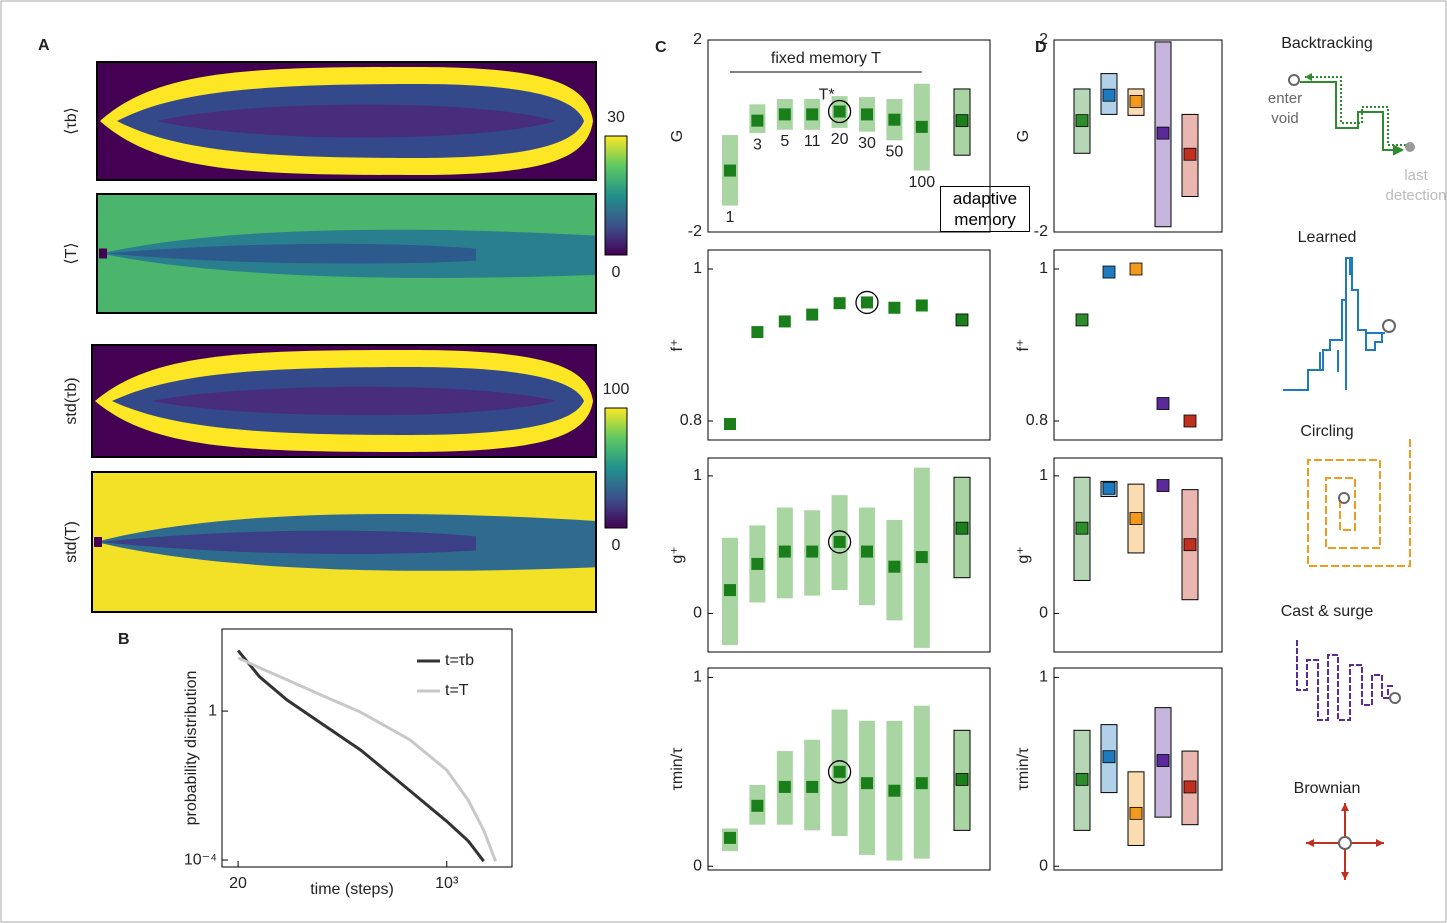  I want to click on panel-letter: B, so click(124, 639).